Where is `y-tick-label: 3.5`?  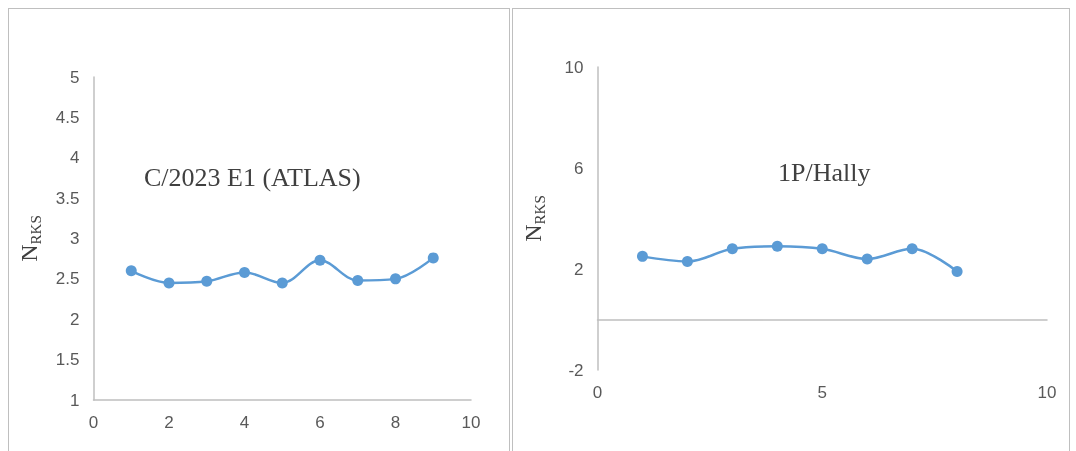
y-tick-label: 3.5 is located at coordinates (67, 198).